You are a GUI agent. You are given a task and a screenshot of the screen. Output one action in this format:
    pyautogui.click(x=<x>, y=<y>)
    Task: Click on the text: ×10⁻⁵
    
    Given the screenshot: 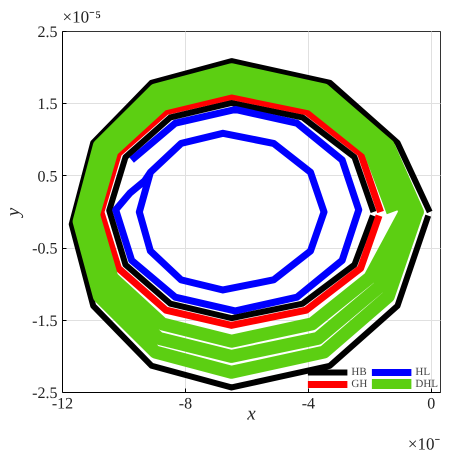 What is the action you would take?
    pyautogui.click(x=82, y=17)
    